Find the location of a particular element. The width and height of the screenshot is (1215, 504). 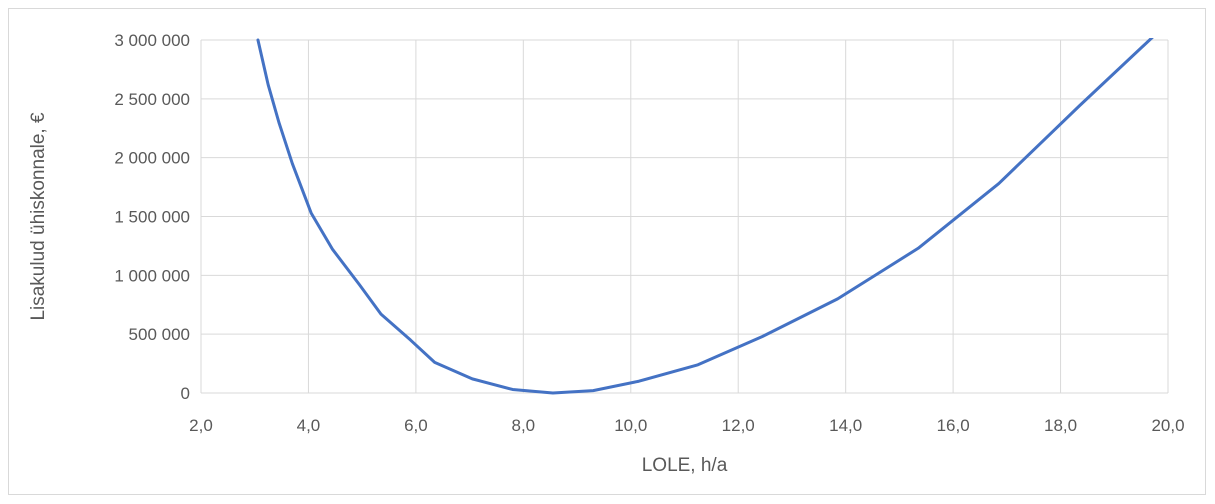

x-axis-title: LOLE, h/a is located at coordinates (685, 465).